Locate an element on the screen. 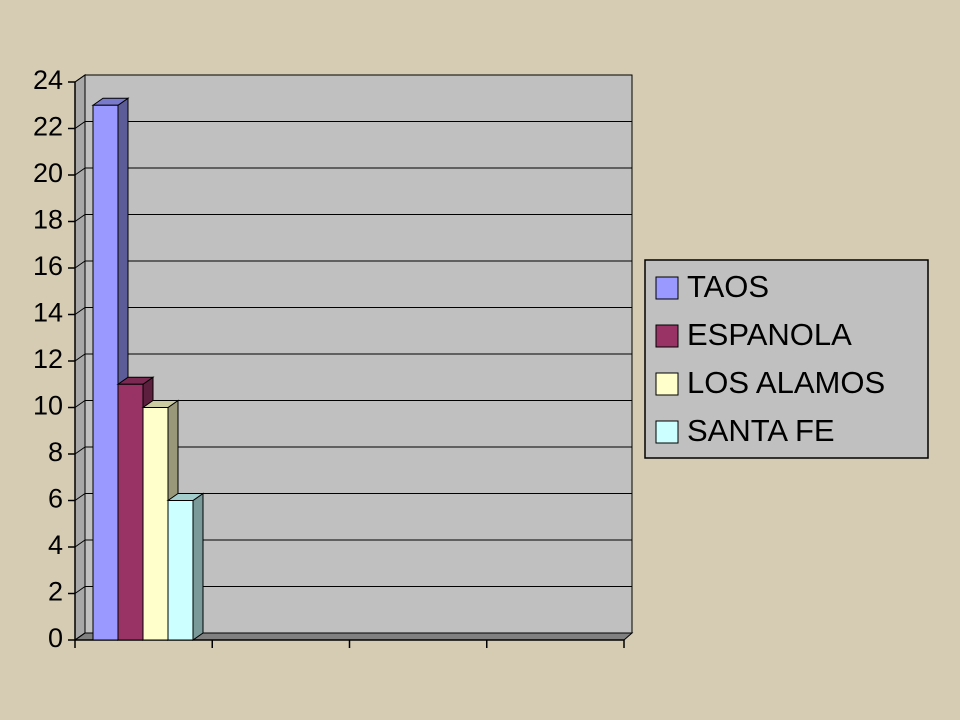 Image resolution: width=960 pixels, height=720 pixels. y-tick-label: 12 is located at coordinates (48, 359).